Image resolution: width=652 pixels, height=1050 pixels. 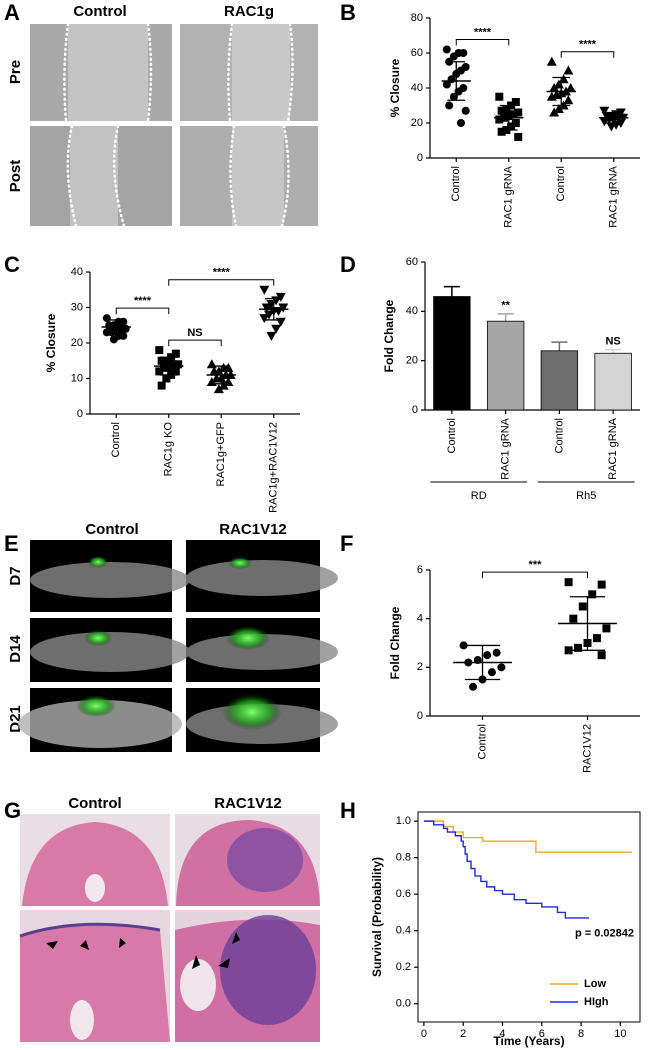 What do you see at coordinates (528, 1041) in the screenshot?
I see `x-axis-label: Time (Years)` at bounding box center [528, 1041].